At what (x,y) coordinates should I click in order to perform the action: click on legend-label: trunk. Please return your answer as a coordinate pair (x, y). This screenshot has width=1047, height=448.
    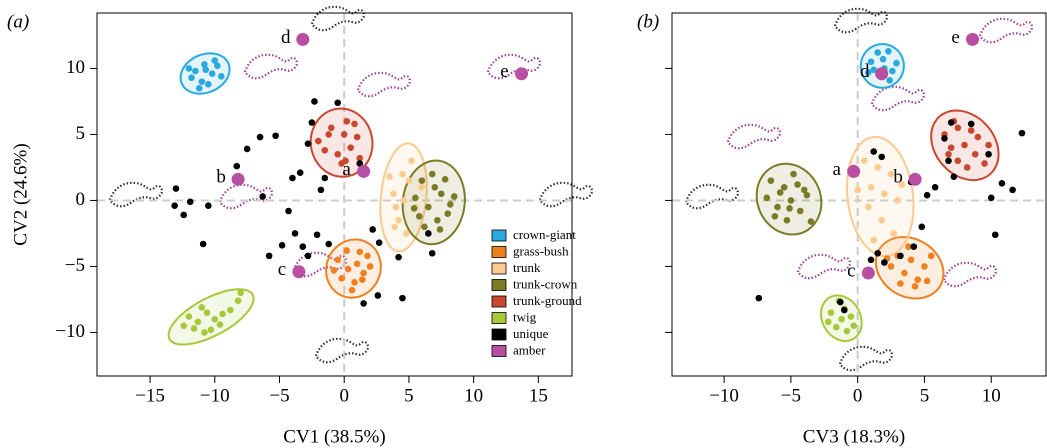
    Looking at the image, I should click on (527, 267).